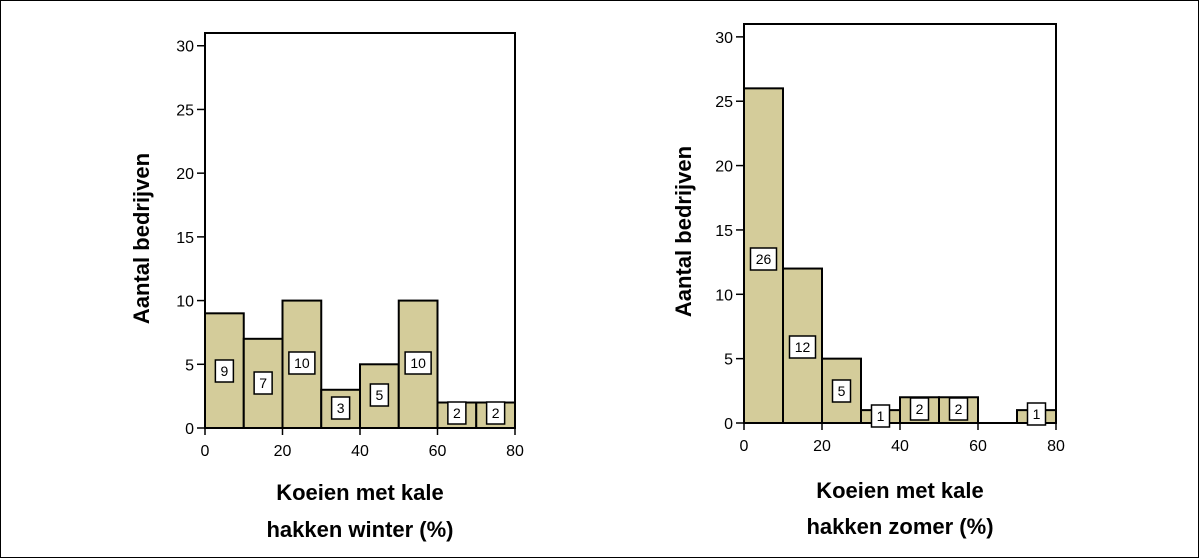  I want to click on data-label: 9, so click(224, 371).